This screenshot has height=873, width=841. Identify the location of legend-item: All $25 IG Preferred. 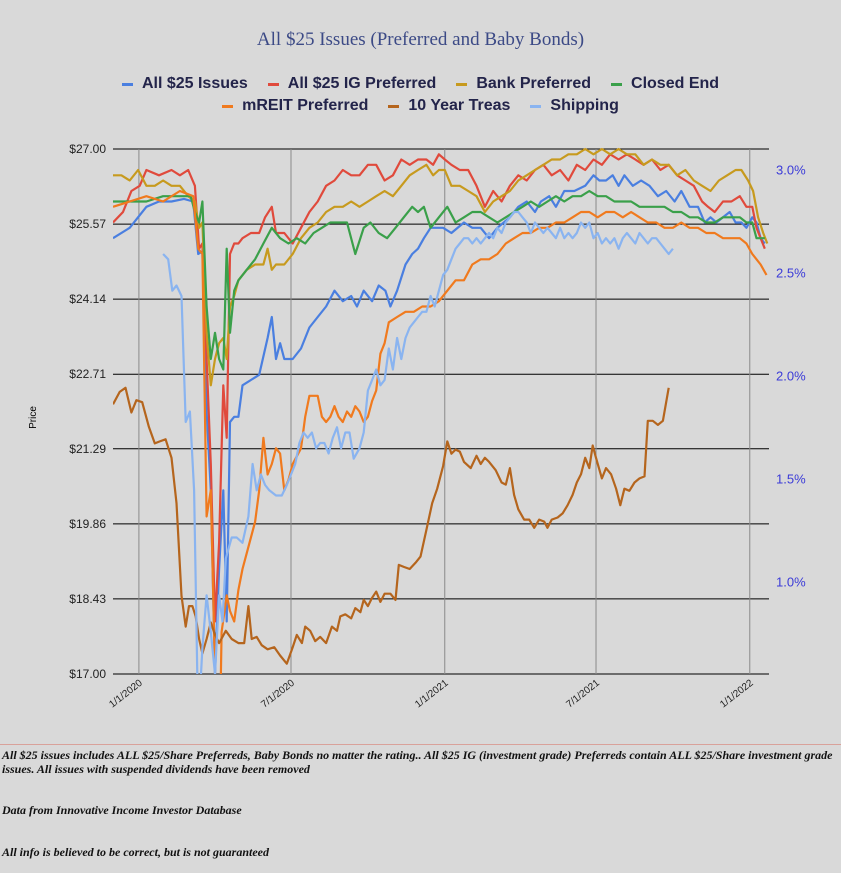
(352, 84).